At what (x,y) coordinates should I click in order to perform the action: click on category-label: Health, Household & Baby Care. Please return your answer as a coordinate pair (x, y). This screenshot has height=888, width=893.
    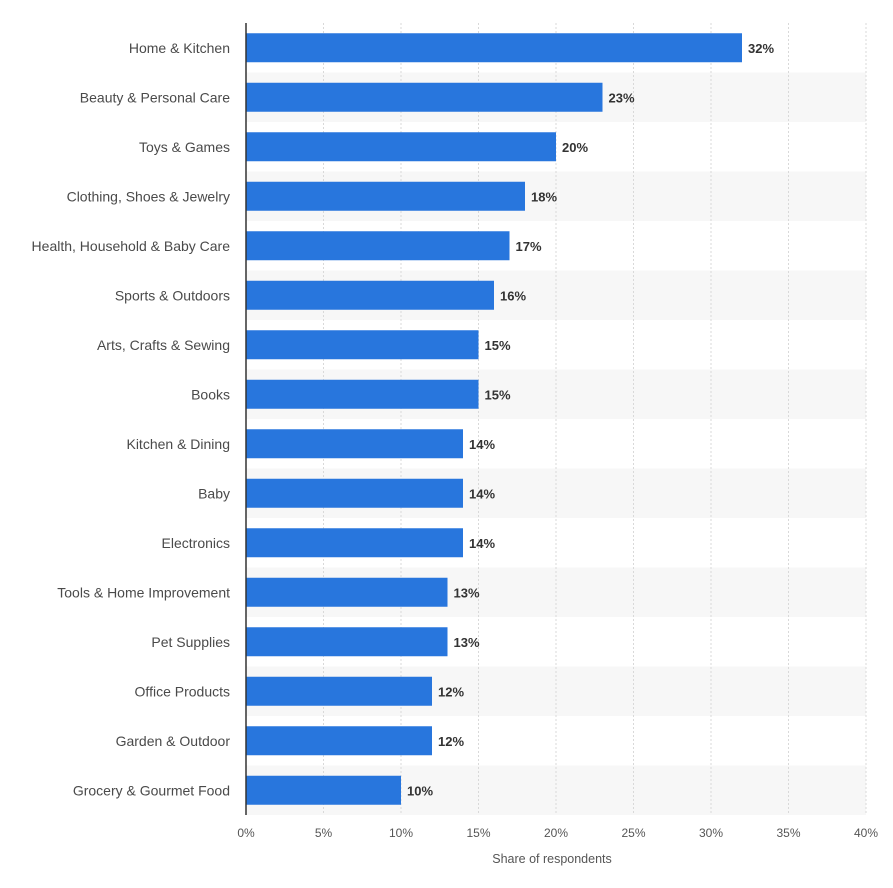
    Looking at the image, I should click on (131, 246).